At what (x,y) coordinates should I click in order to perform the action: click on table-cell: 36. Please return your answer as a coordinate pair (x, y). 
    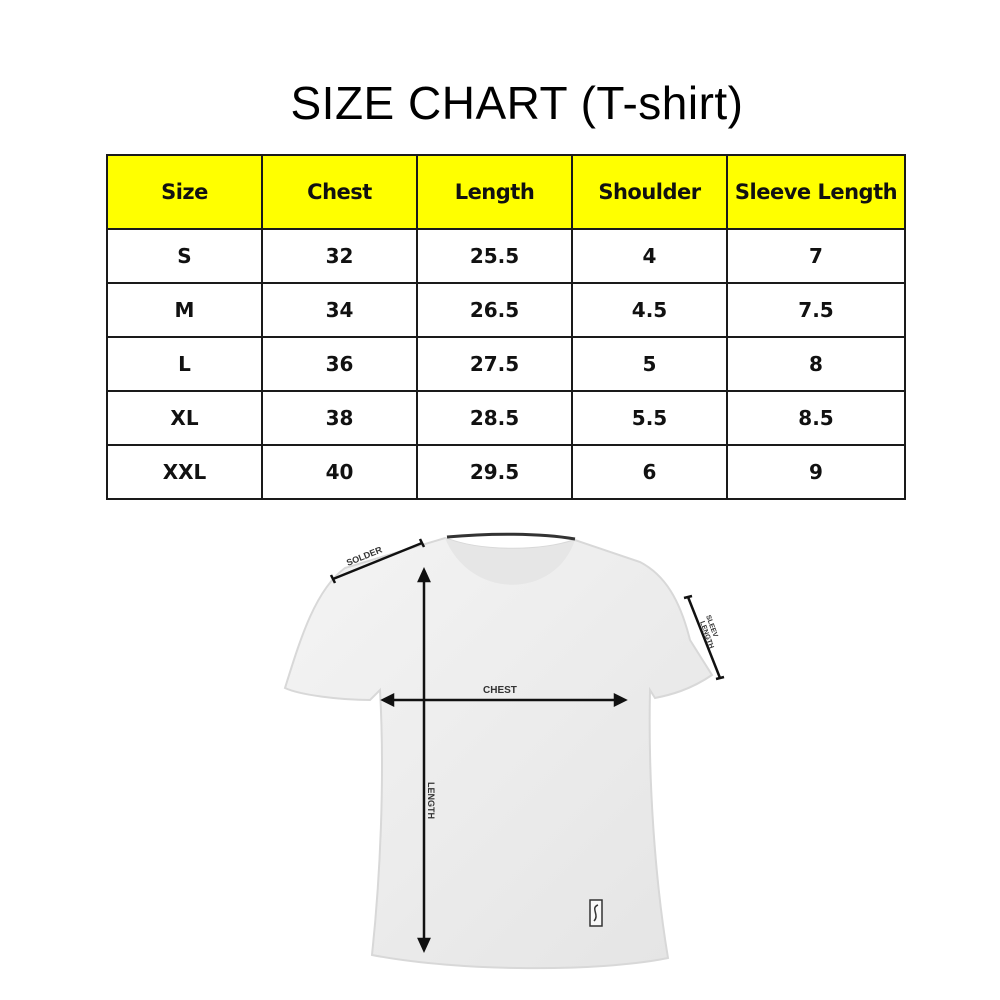
    Looking at the image, I should click on (339, 364).